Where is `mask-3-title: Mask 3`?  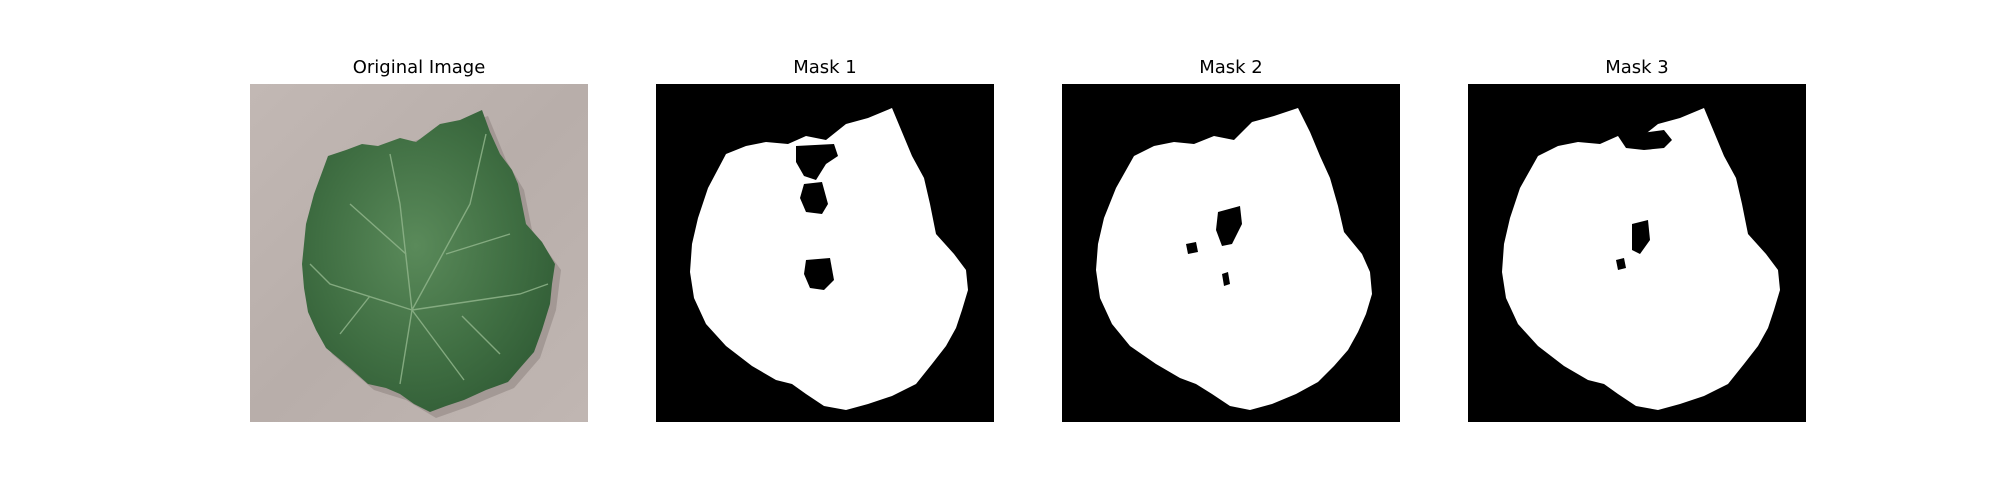
mask-3-title: Mask 3 is located at coordinates (1637, 67).